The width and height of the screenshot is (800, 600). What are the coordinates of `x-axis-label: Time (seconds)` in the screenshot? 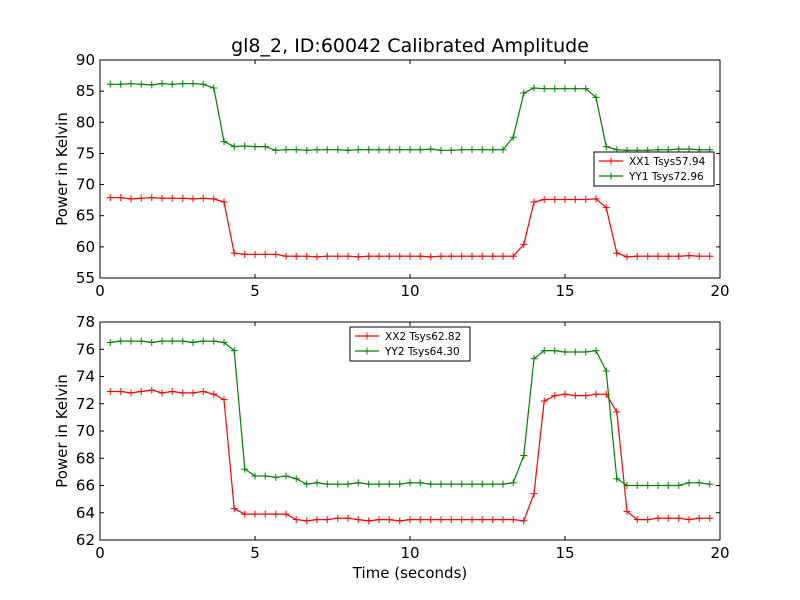 It's located at (410, 573).